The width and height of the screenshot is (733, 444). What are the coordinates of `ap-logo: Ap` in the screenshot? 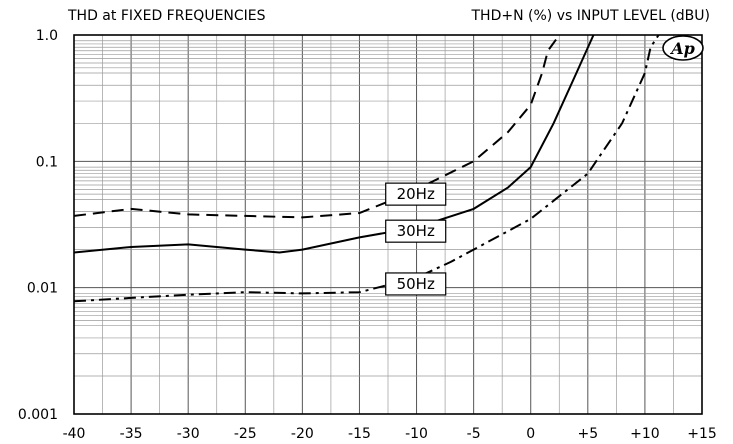 It's located at (683, 48).